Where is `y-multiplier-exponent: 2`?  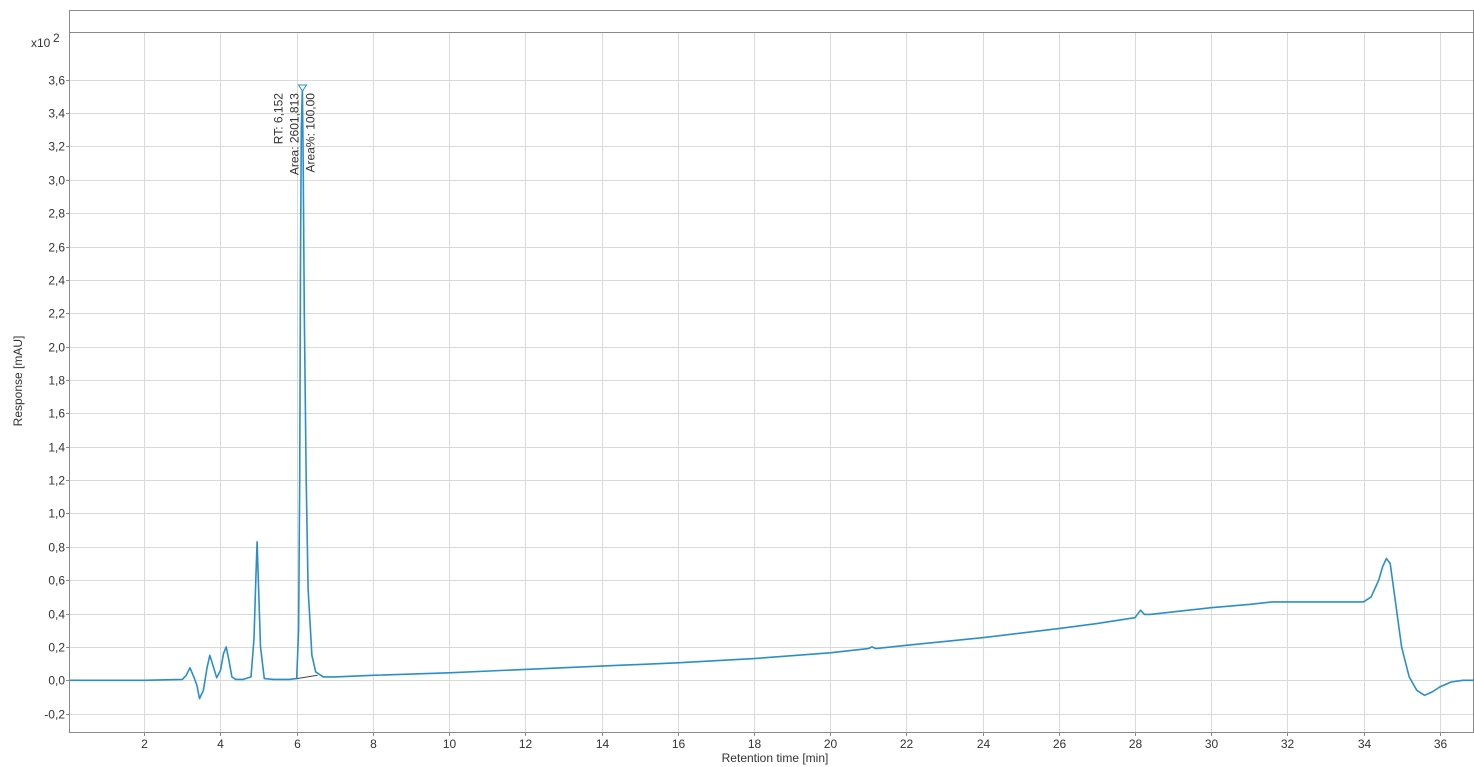 y-multiplier-exponent: 2 is located at coordinates (56, 38).